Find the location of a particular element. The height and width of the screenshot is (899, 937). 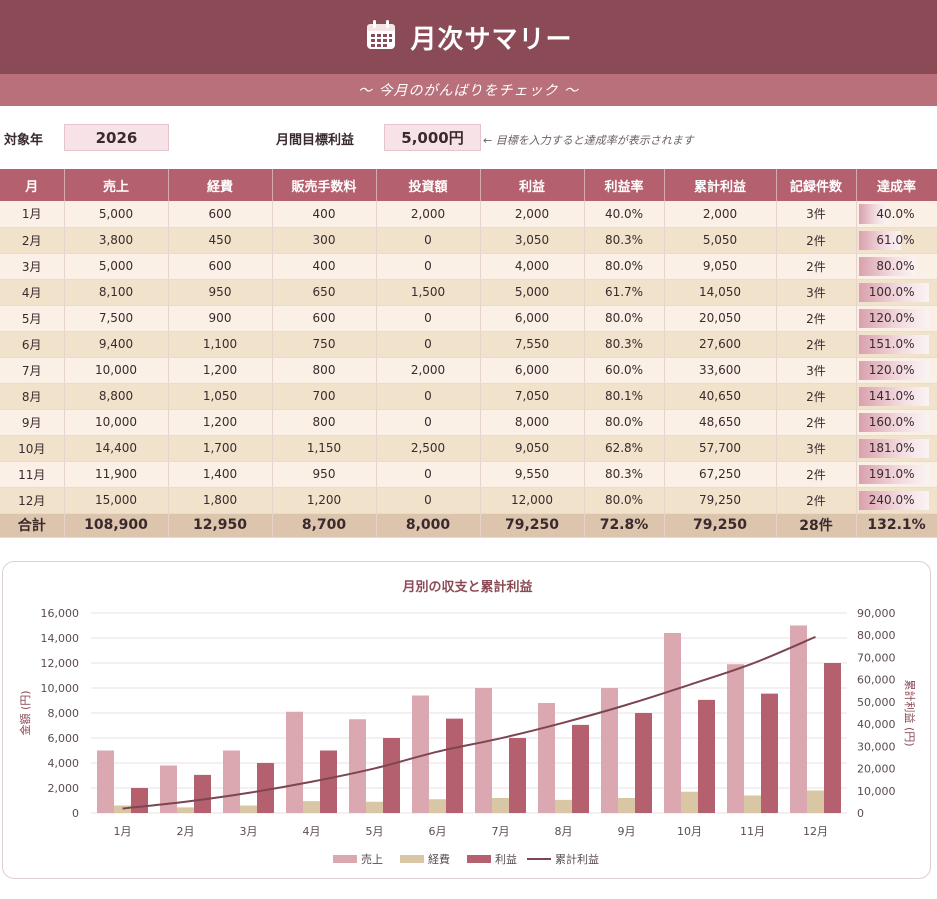

cell-expense: 900 is located at coordinates (220, 318).